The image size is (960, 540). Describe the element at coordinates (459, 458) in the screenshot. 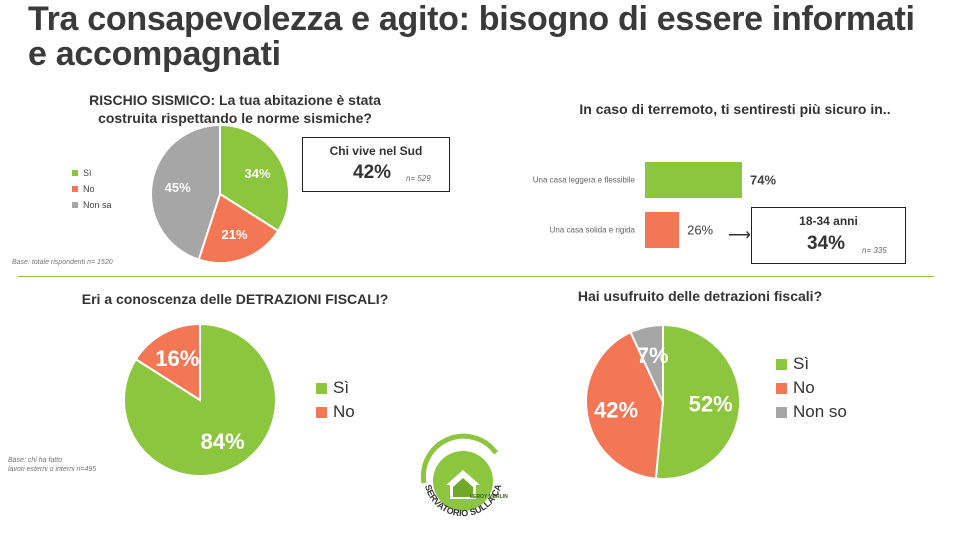

I see `logo-arc-icon` at that location.